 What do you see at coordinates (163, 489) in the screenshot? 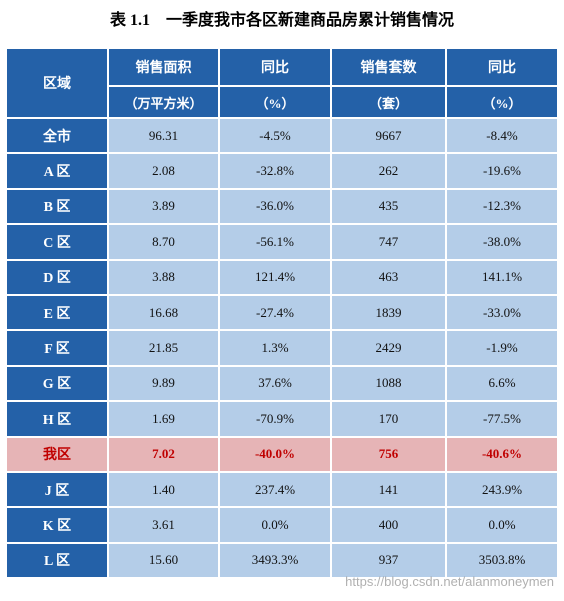
I see `data-cell: 1.40` at bounding box center [163, 489].